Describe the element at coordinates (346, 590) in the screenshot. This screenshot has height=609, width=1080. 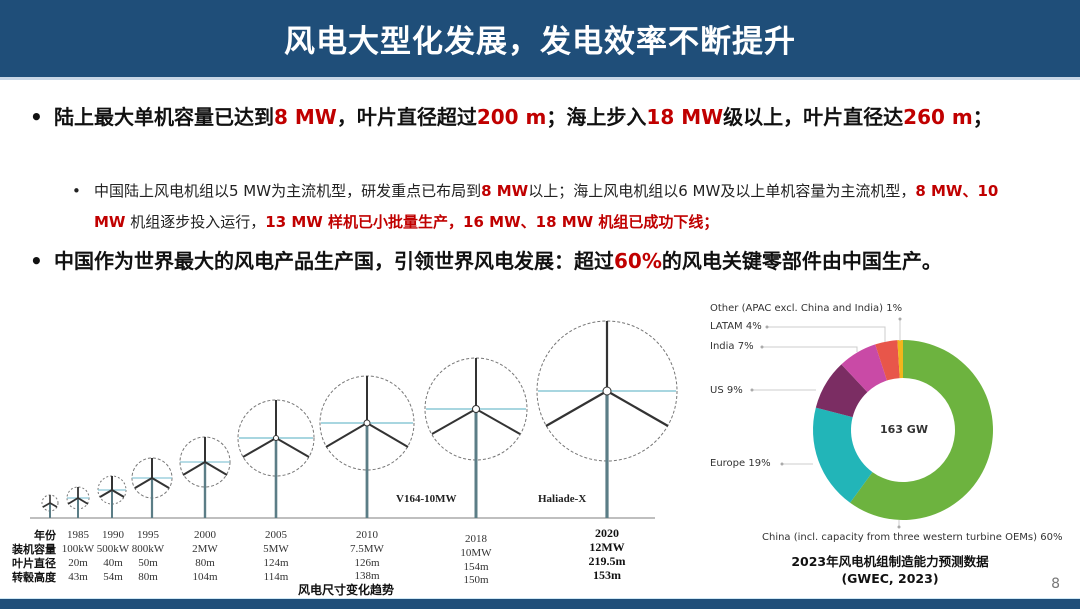
I see `figure-caption: 风电尺寸变化趋势` at that location.